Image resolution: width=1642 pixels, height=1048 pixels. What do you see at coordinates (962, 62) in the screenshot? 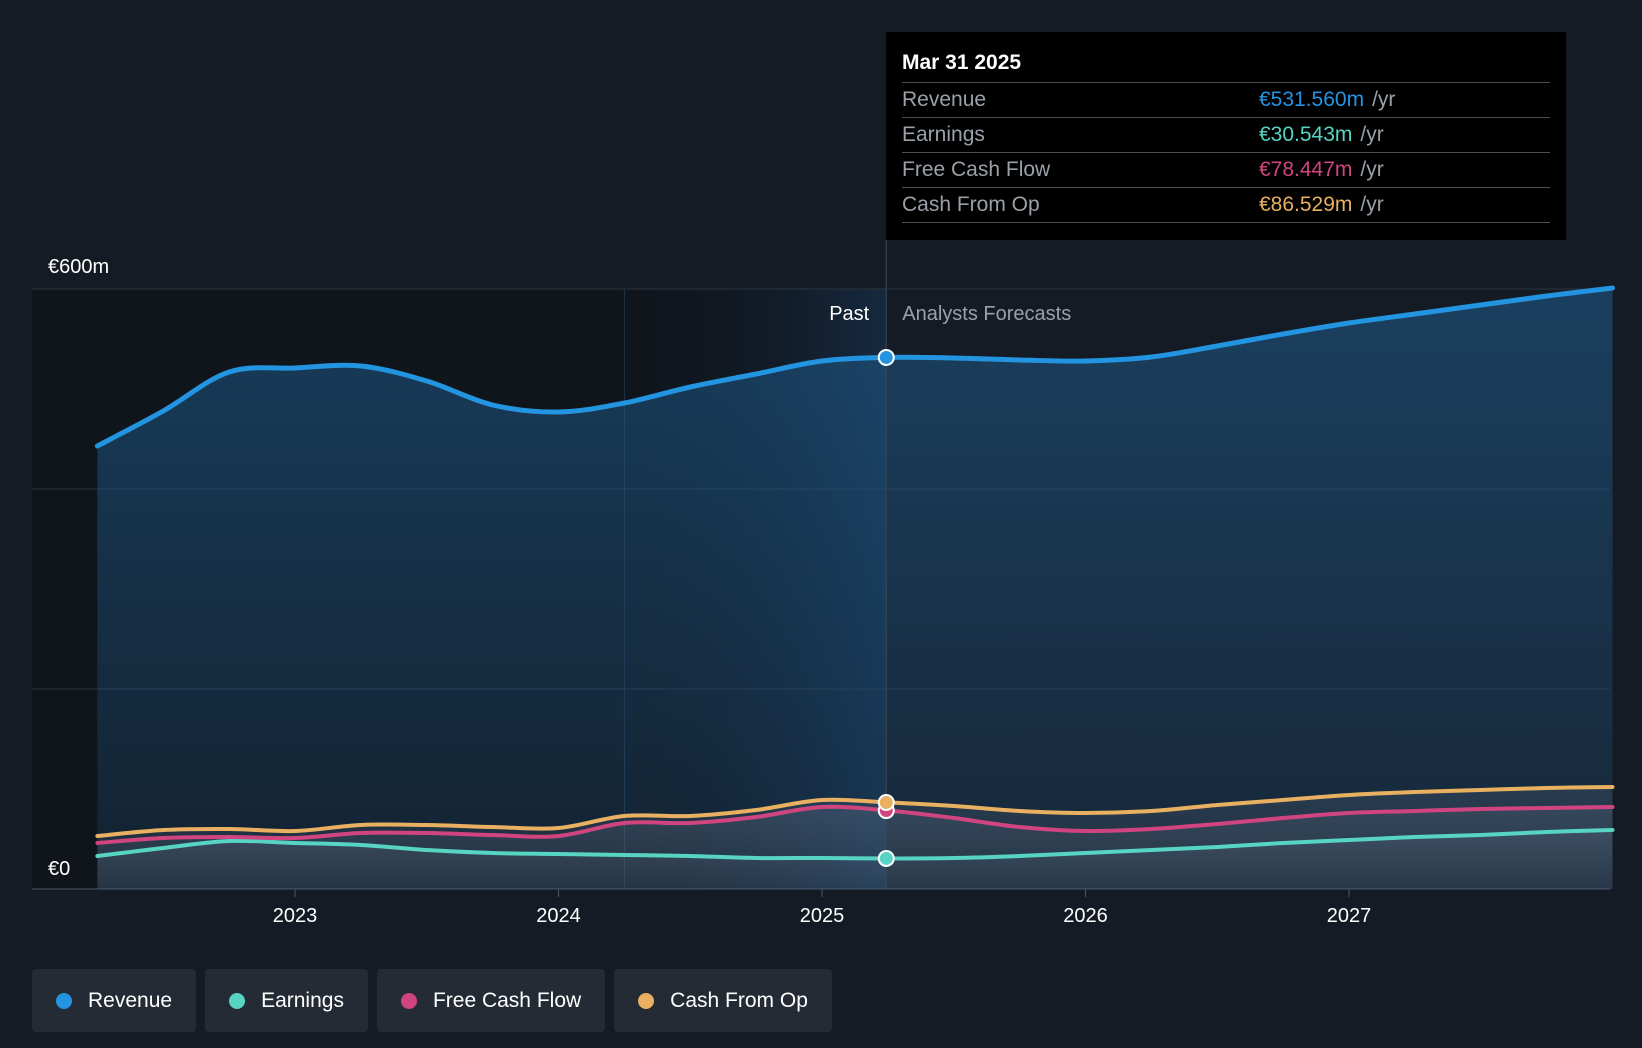
I see `tooltip-date: Mar 31 2025` at bounding box center [962, 62].